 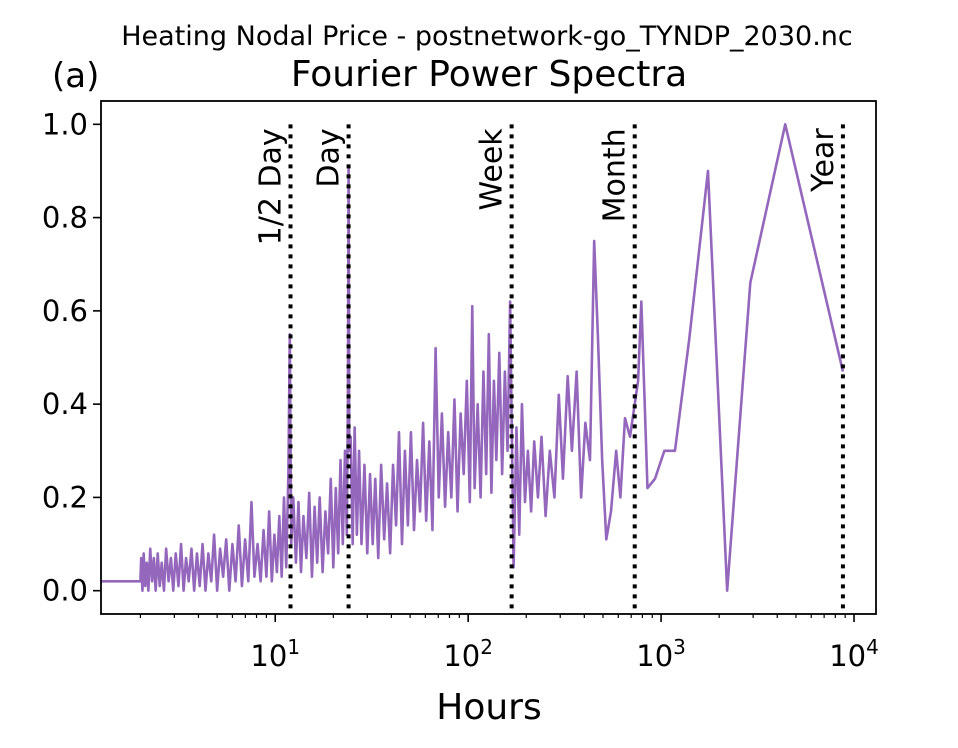 I want to click on y-tick-label-5: 1.0, so click(x=65, y=124).